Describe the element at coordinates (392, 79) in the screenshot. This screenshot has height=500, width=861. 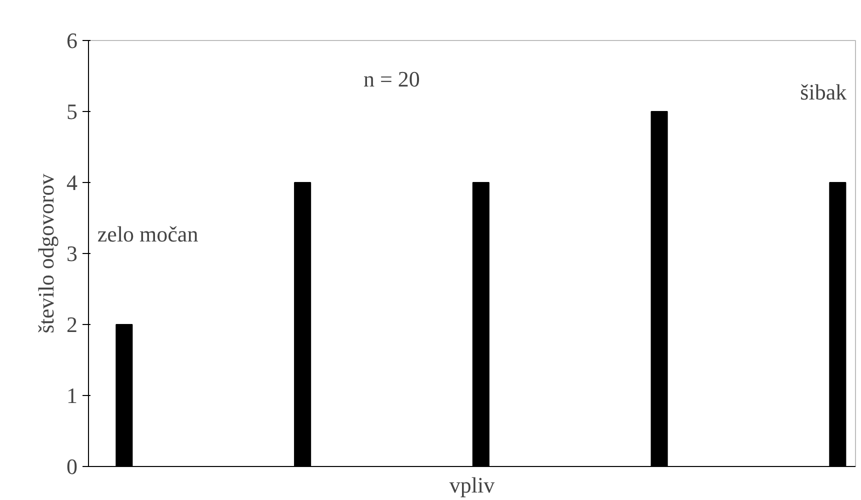
I see `annotation: n = 20` at that location.